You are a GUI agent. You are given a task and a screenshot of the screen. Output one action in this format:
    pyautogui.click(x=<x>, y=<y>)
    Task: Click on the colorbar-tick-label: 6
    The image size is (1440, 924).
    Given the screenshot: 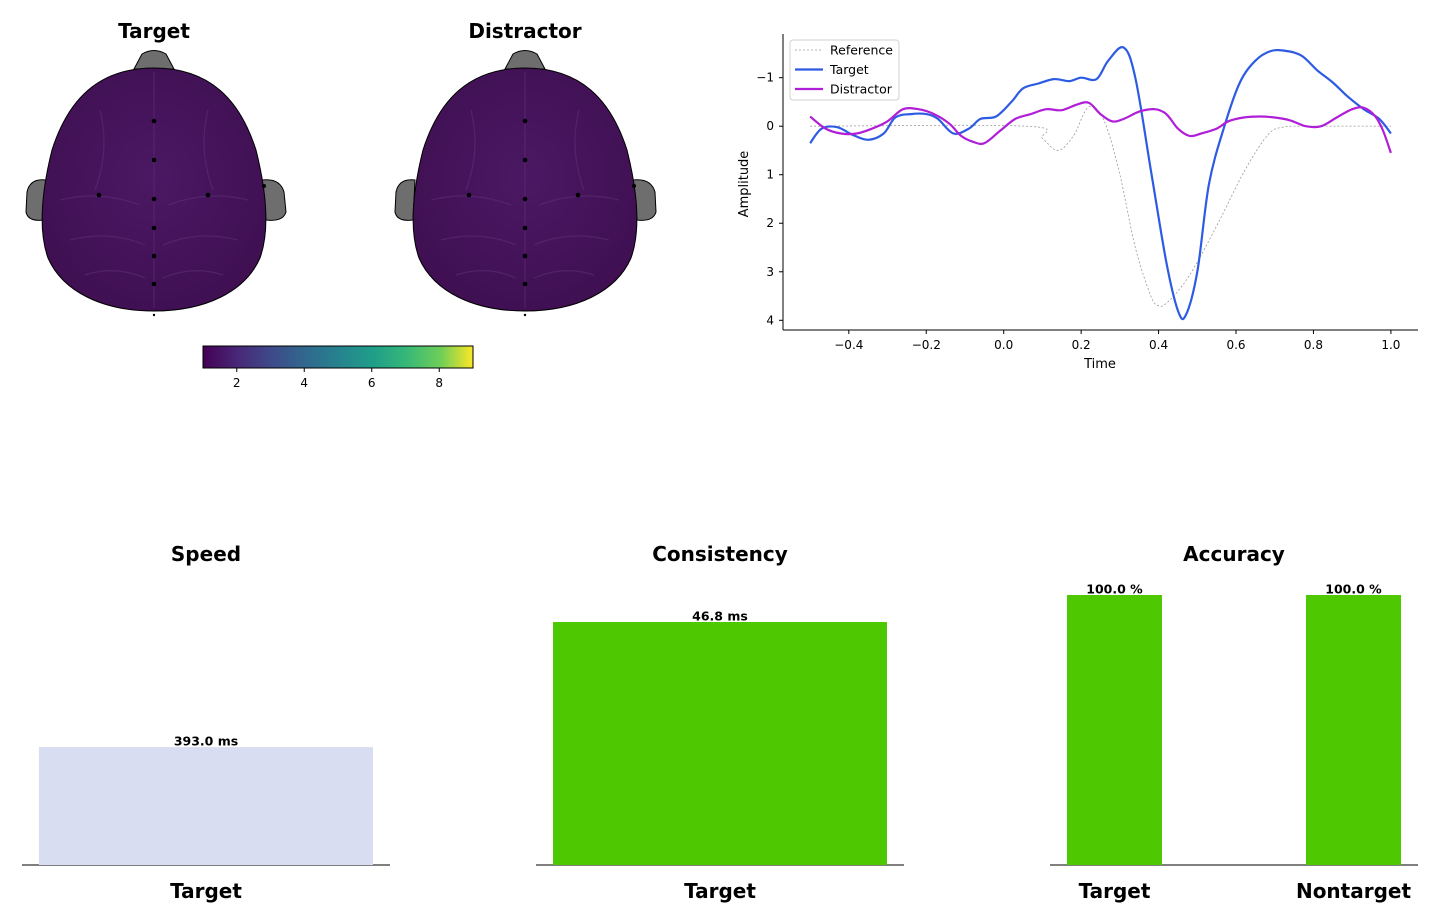 What is the action you would take?
    pyautogui.click(x=372, y=383)
    